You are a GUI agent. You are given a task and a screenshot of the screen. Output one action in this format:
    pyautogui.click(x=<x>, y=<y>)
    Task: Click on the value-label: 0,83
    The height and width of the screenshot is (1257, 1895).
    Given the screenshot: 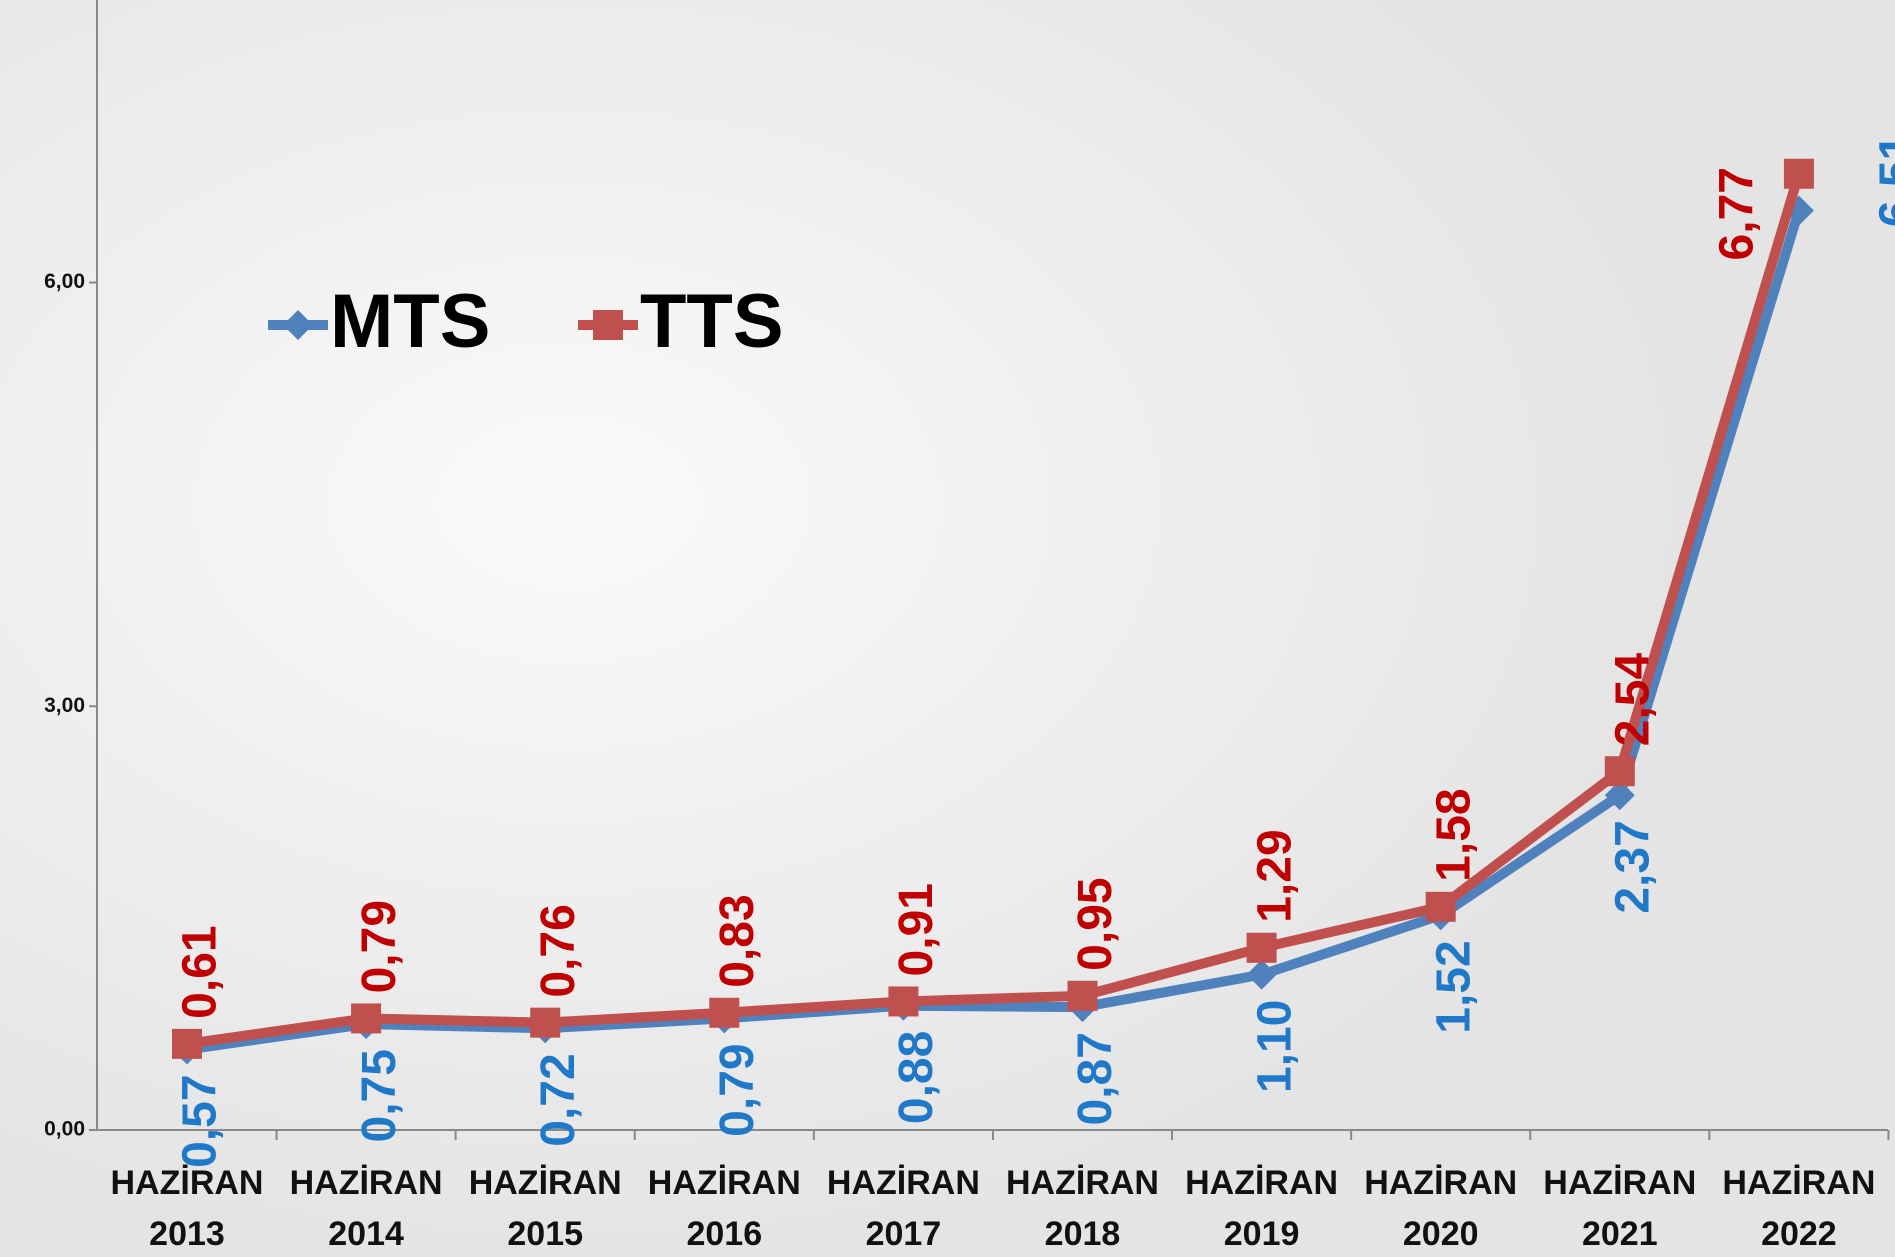 What is the action you would take?
    pyautogui.click(x=737, y=940)
    